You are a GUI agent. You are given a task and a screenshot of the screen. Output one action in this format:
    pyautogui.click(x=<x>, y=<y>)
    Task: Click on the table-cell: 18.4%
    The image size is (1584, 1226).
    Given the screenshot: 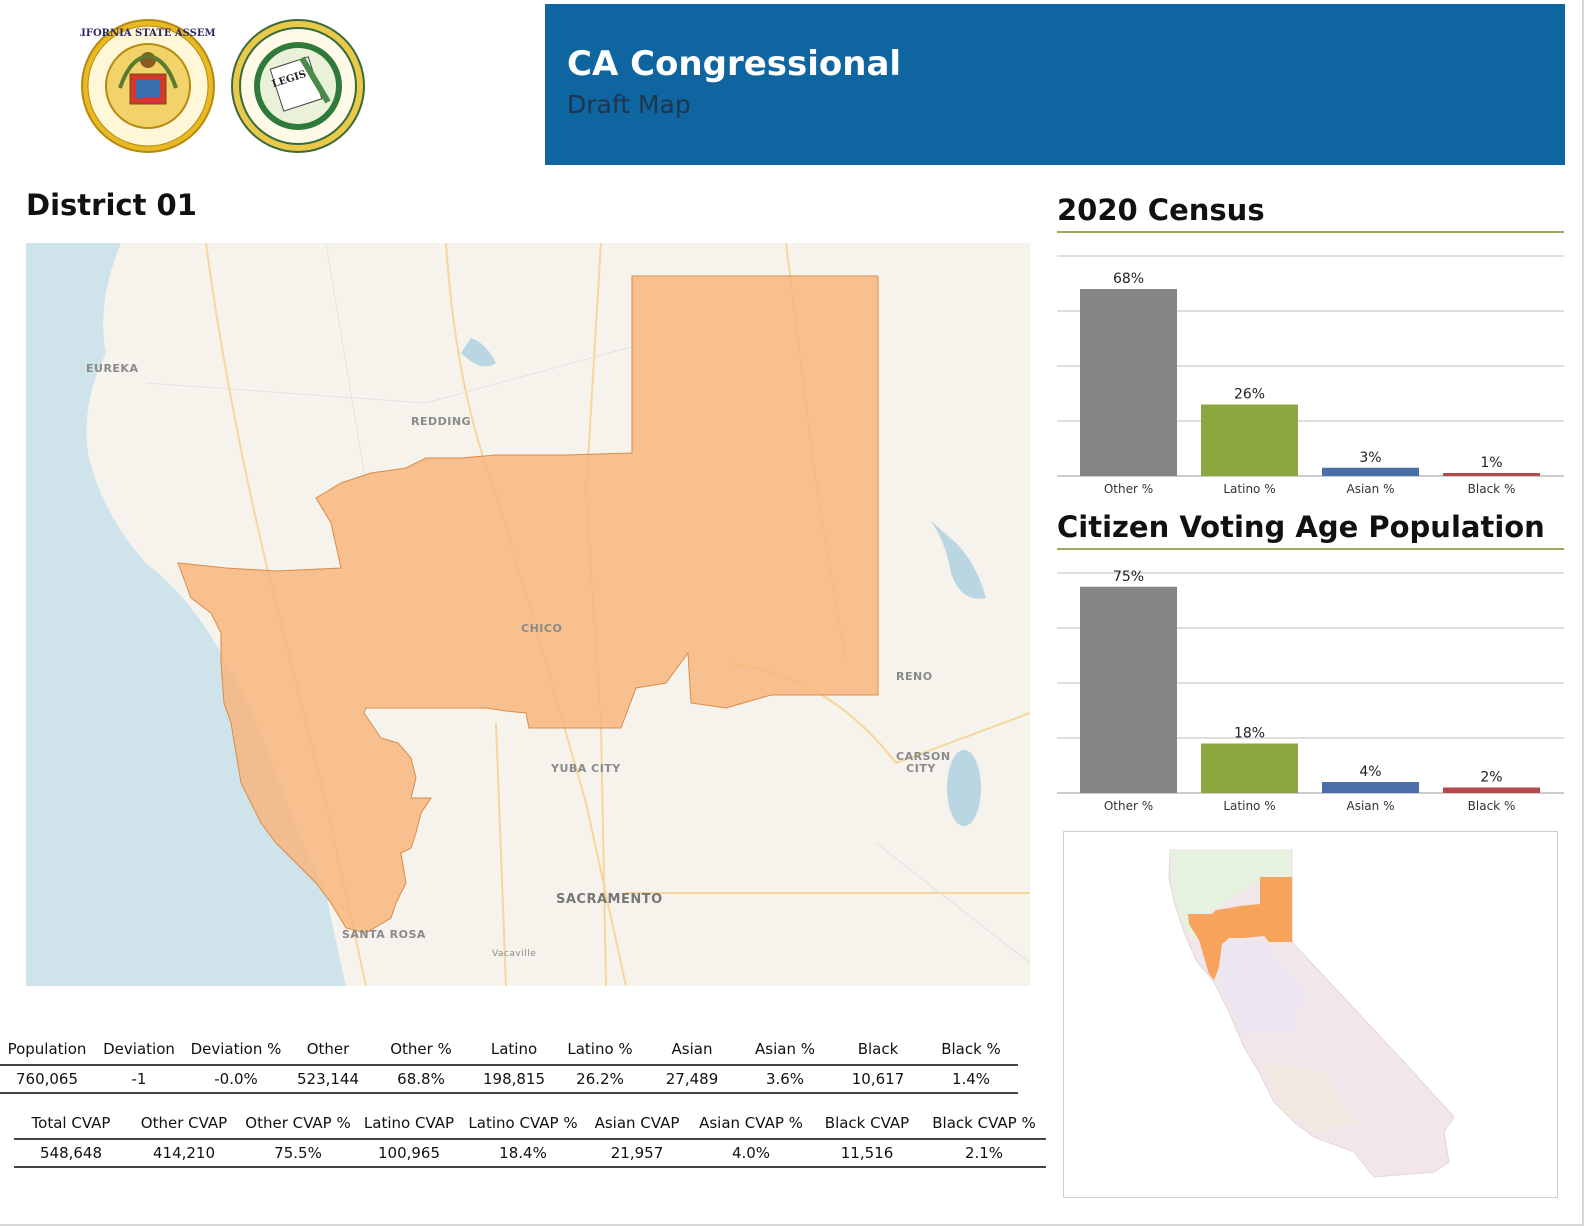 What is the action you would take?
    pyautogui.click(x=523, y=1153)
    